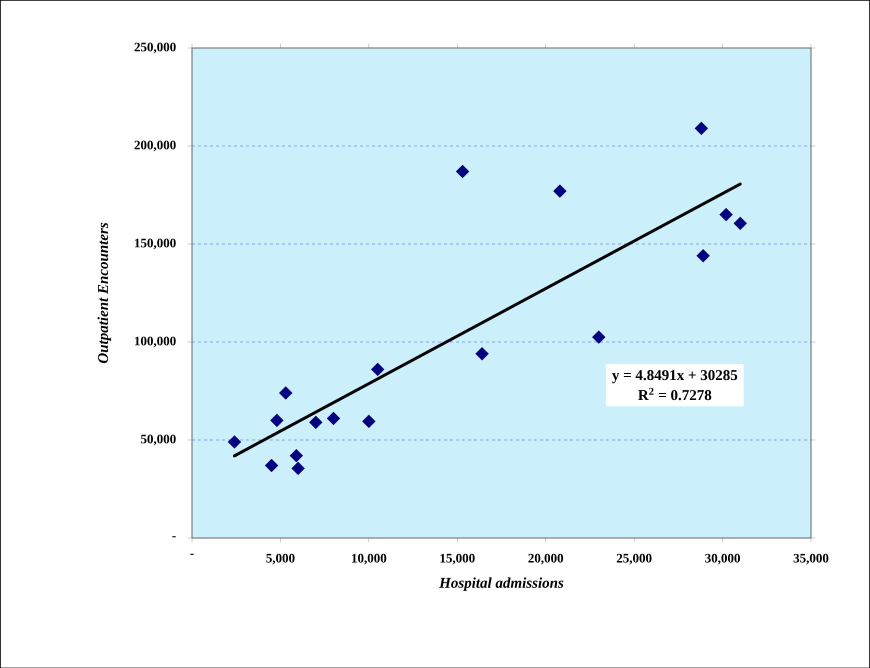 This screenshot has width=870, height=668. I want to click on y-tick-label: -, so click(174, 537).